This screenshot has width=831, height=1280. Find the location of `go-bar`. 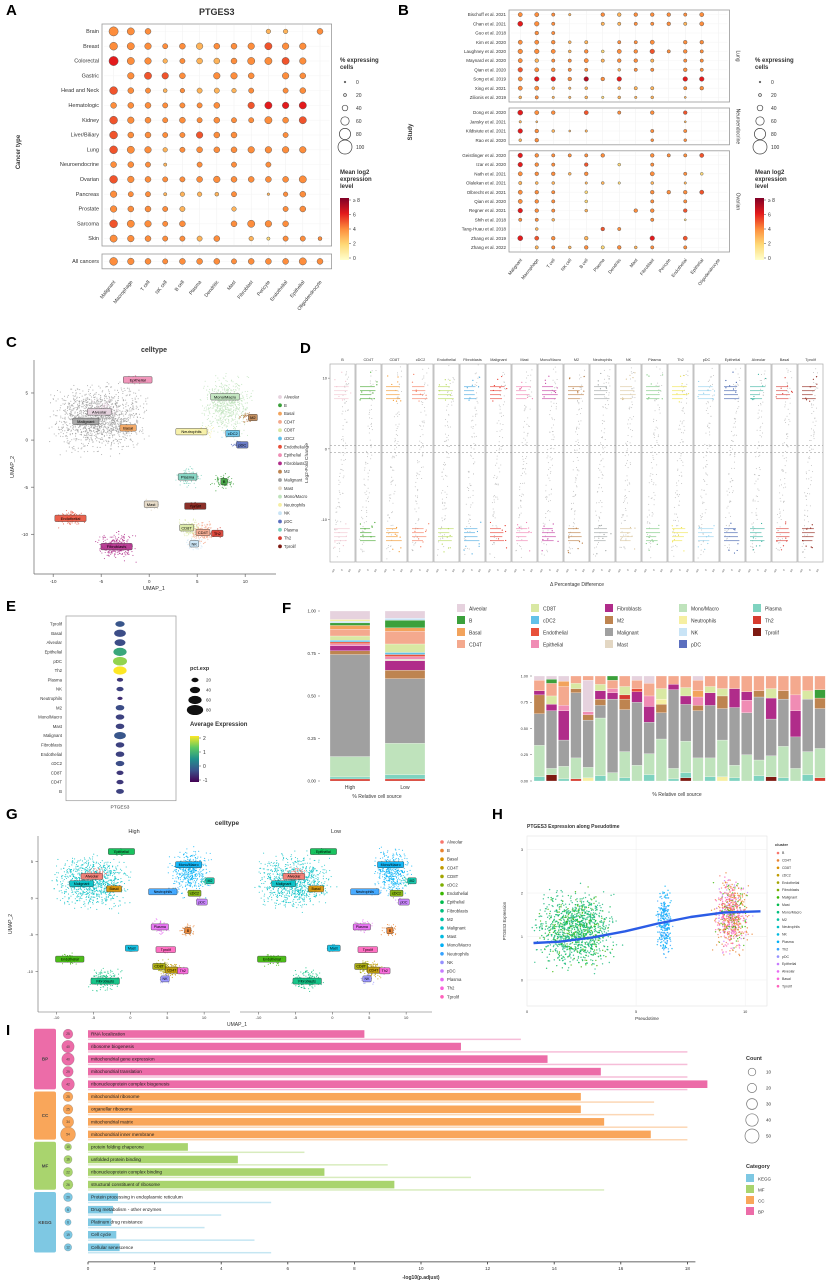

go-bar is located at coordinates (102, 1235).